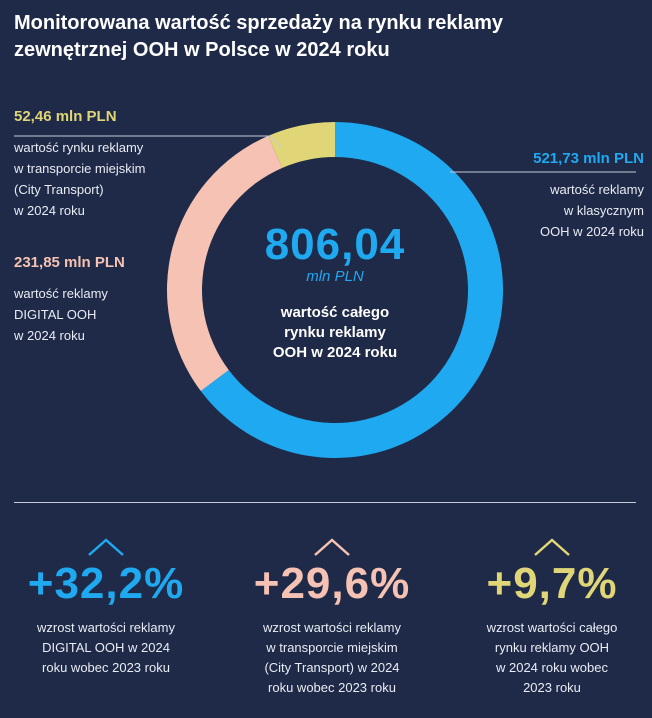 Image resolution: width=652 pixels, height=718 pixels. I want to click on stat-digital-value: +32,2%, so click(106, 583).